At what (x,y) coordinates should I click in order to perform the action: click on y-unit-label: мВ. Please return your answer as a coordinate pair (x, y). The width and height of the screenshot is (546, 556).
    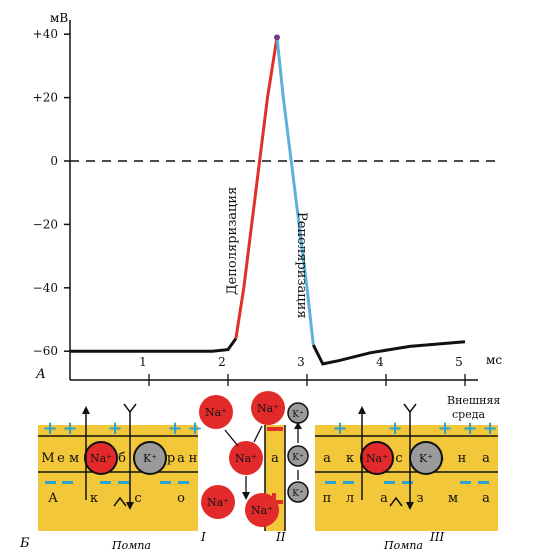
    Looking at the image, I should click on (59, 18).